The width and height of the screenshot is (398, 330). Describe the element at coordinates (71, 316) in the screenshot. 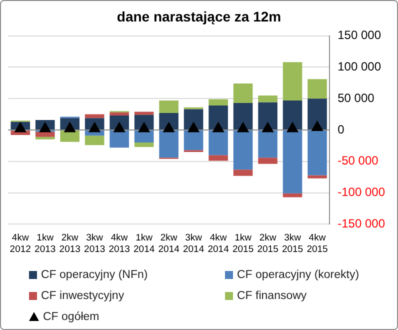

I see `legend-label: CF ogółem` at that location.